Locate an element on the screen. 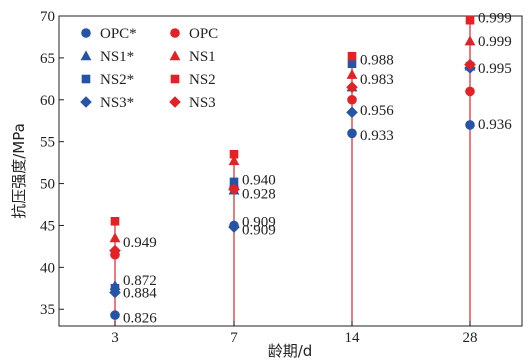 The width and height of the screenshot is (528, 362). r2-label: 0.940 is located at coordinates (259, 180).